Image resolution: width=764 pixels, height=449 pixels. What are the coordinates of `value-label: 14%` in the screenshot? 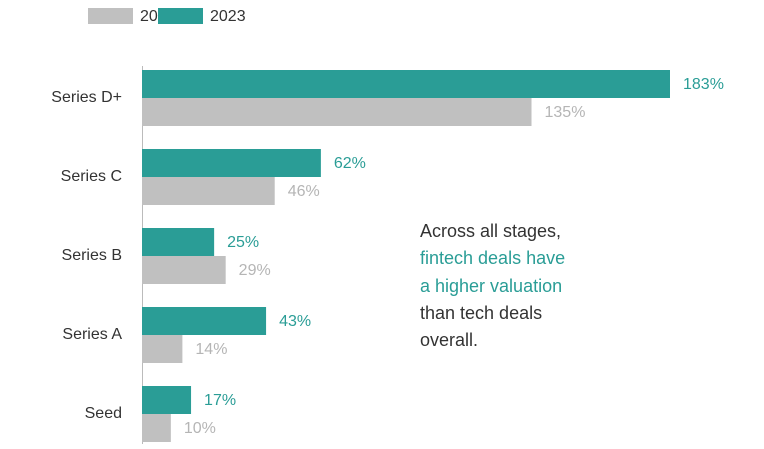 It's located at (211, 349).